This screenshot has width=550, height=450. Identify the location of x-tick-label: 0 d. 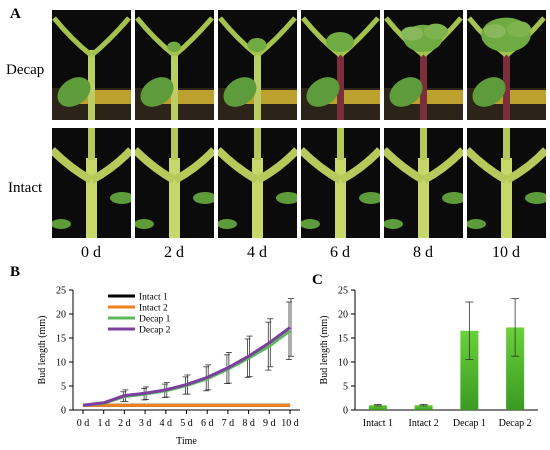
(83, 423).